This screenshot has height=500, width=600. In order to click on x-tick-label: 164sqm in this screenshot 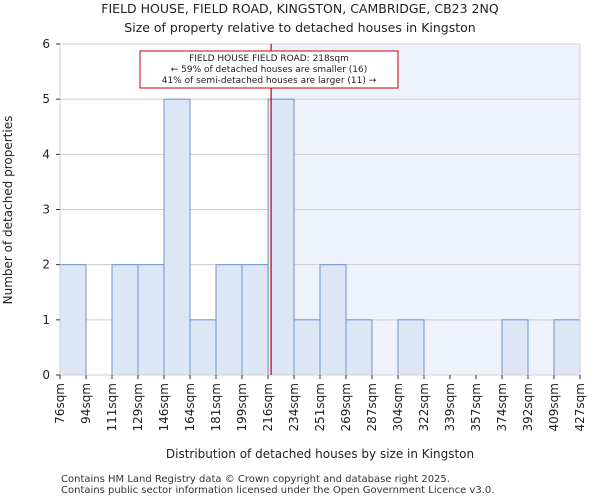, I will do `click(190, 407)`.